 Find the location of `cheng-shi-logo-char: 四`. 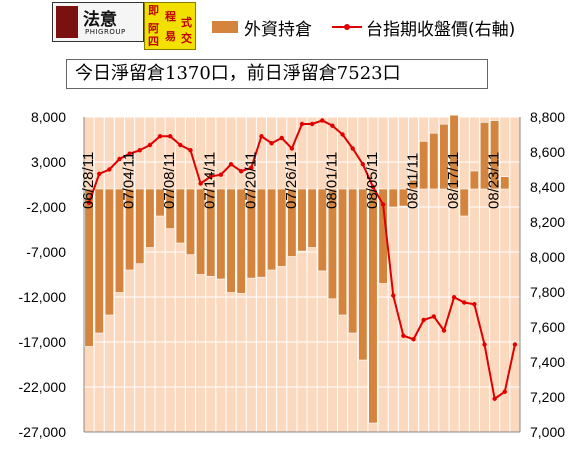

cheng-shi-logo-char: 四 is located at coordinates (153, 41).